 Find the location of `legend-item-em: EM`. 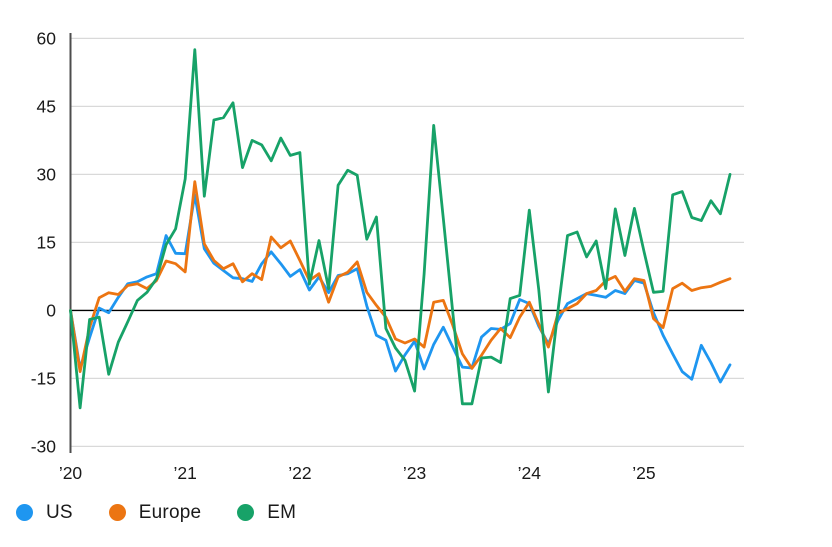

legend-item-em: EM is located at coordinates (266, 512).